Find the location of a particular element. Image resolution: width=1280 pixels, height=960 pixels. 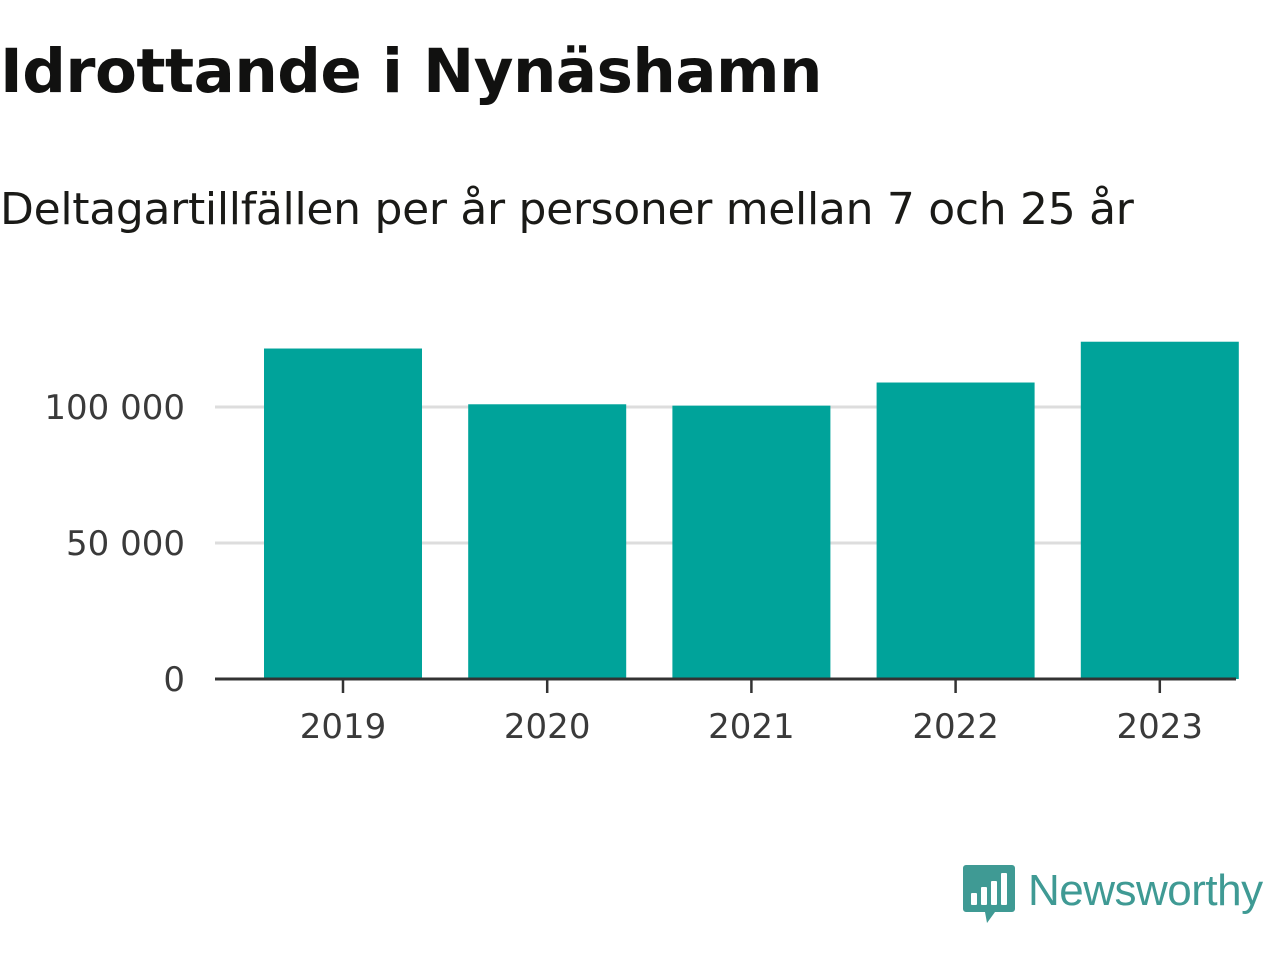

x-axis-tick-labels: 2019 2020 2021 2022 2023 is located at coordinates (751, 727).